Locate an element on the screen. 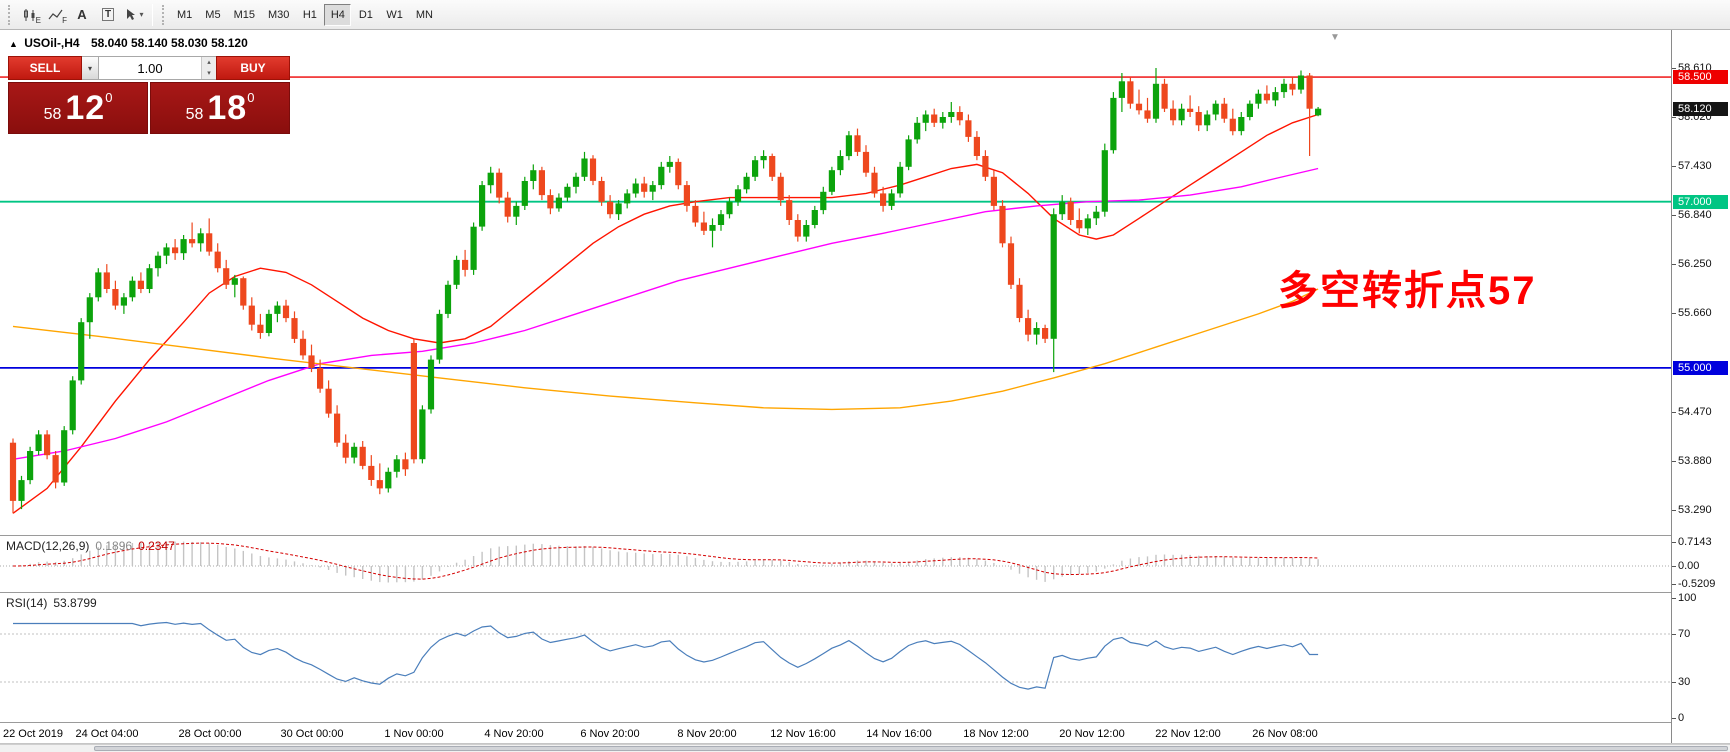 The width and height of the screenshot is (1730, 752). rsi-scale-label: 0 is located at coordinates (1678, 718).